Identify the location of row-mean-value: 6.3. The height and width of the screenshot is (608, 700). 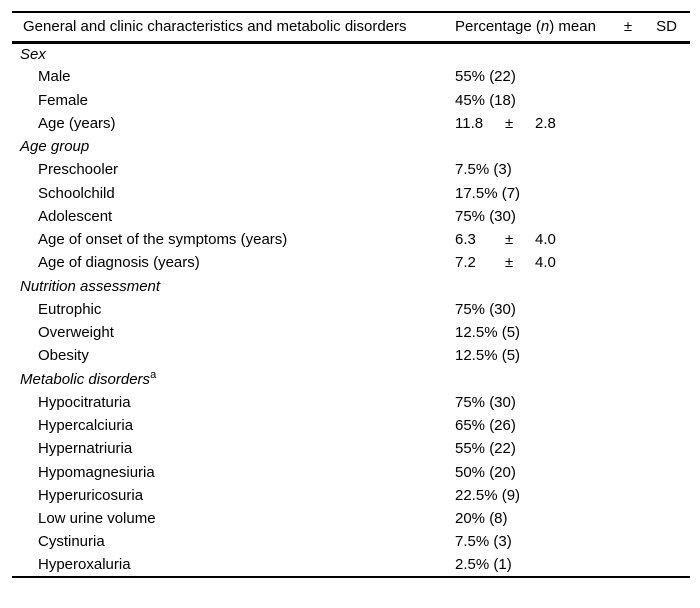
(465, 240).